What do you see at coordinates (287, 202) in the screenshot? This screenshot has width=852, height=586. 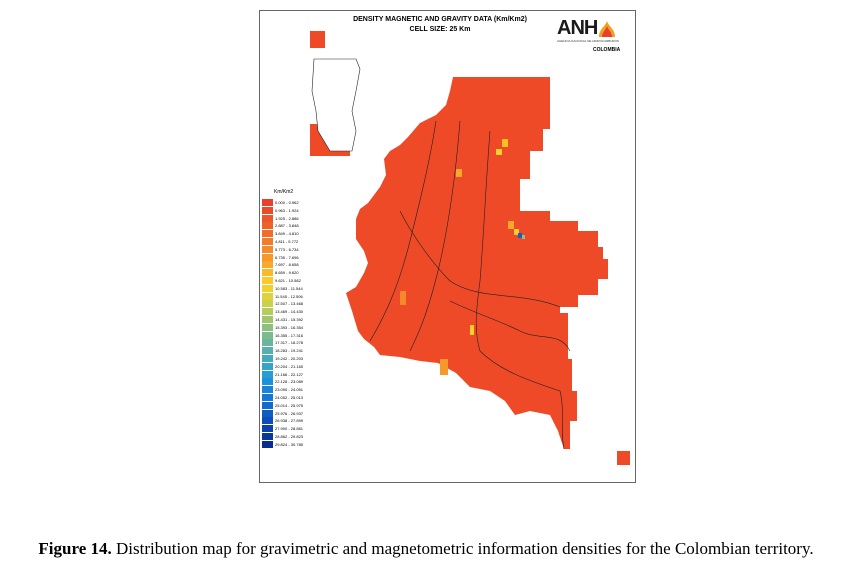 I see `legend-label: 0.000 - 0.962` at bounding box center [287, 202].